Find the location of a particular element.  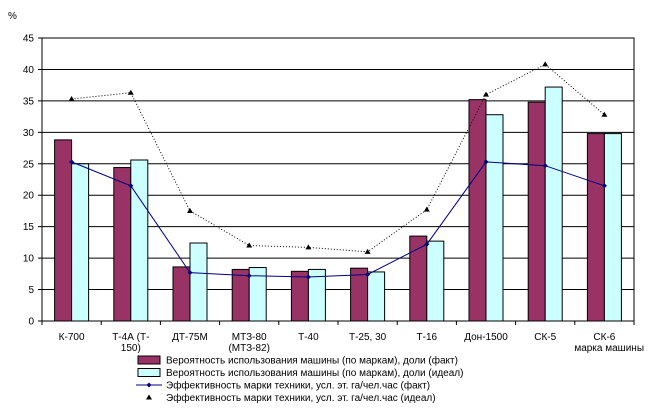

x-tick-label: СК-6 is located at coordinates (604, 337).